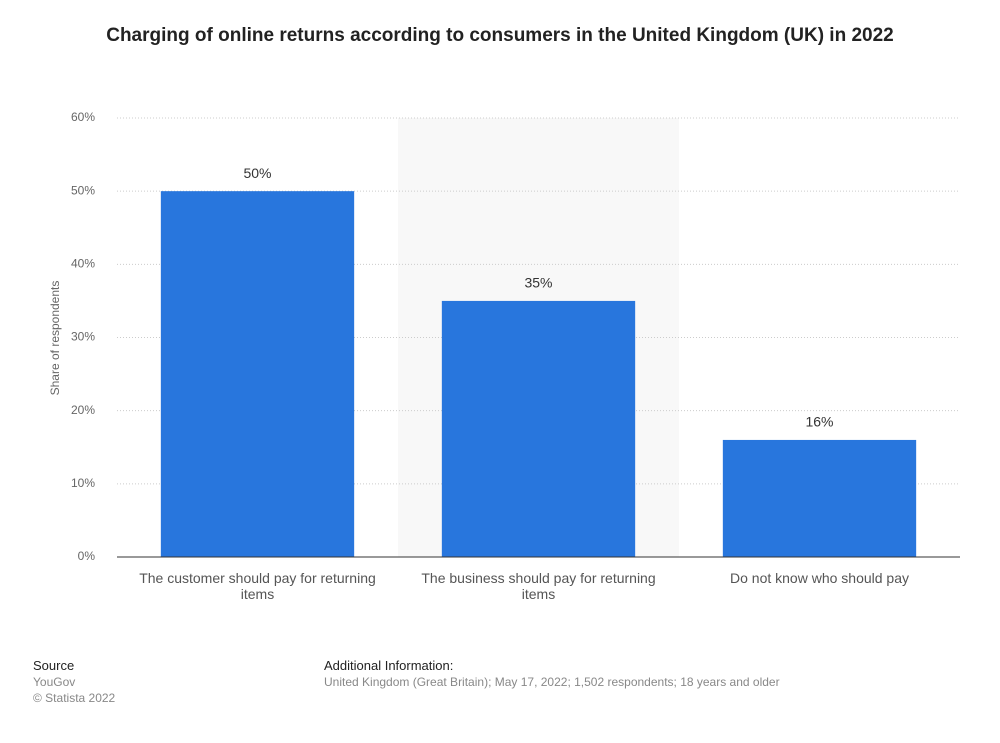 The height and width of the screenshot is (743, 1000). Describe the element at coordinates (389, 665) in the screenshot. I see `info-heading: Additional Information:` at that location.